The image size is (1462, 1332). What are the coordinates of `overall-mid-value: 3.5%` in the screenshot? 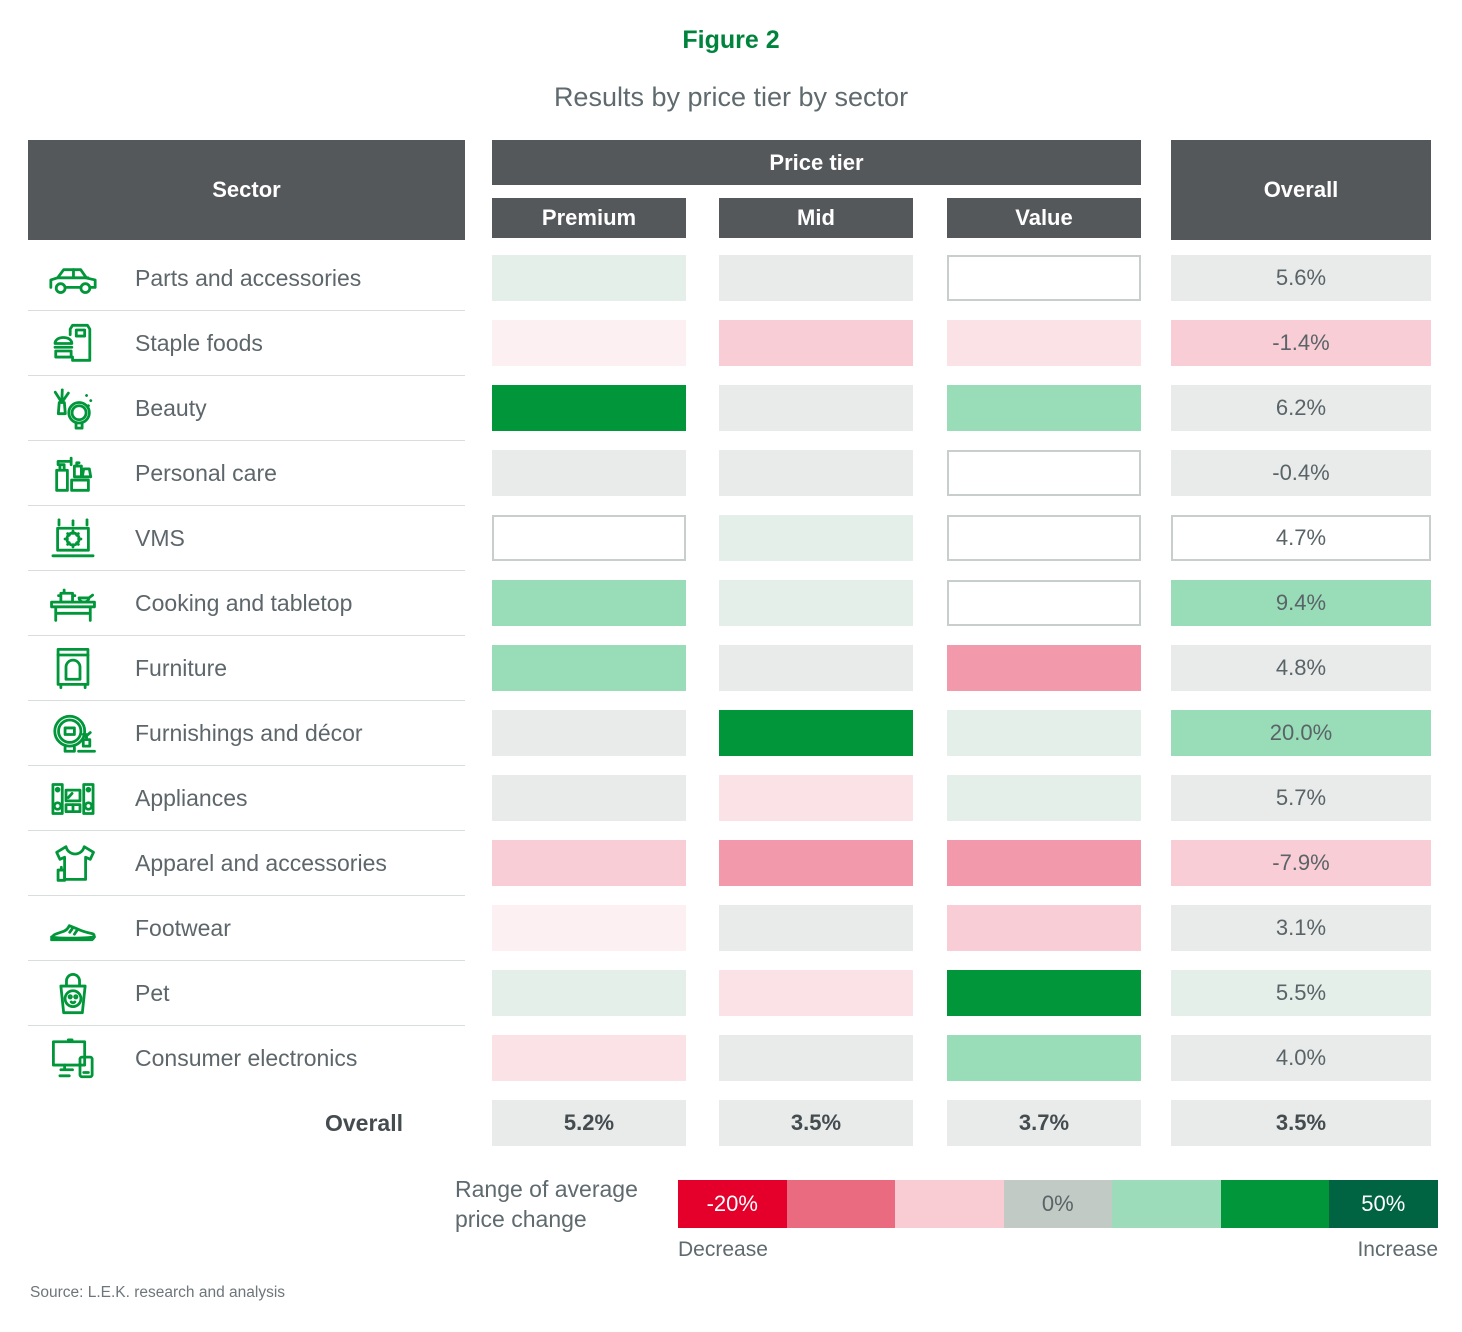 It's located at (816, 1123).